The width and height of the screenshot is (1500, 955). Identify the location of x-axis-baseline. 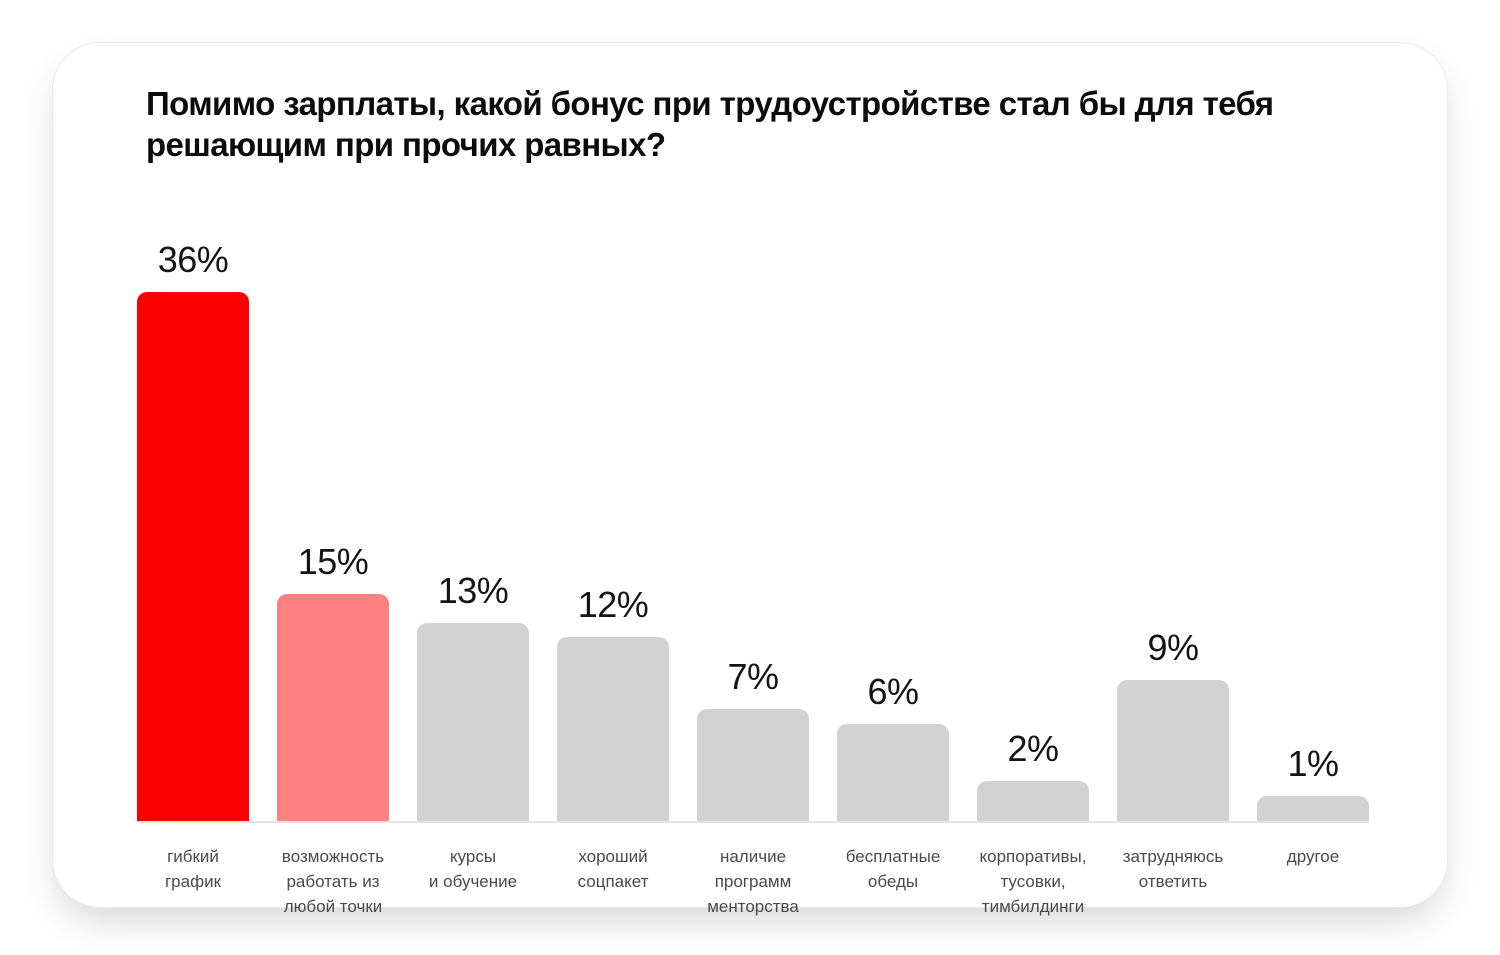
(753, 822).